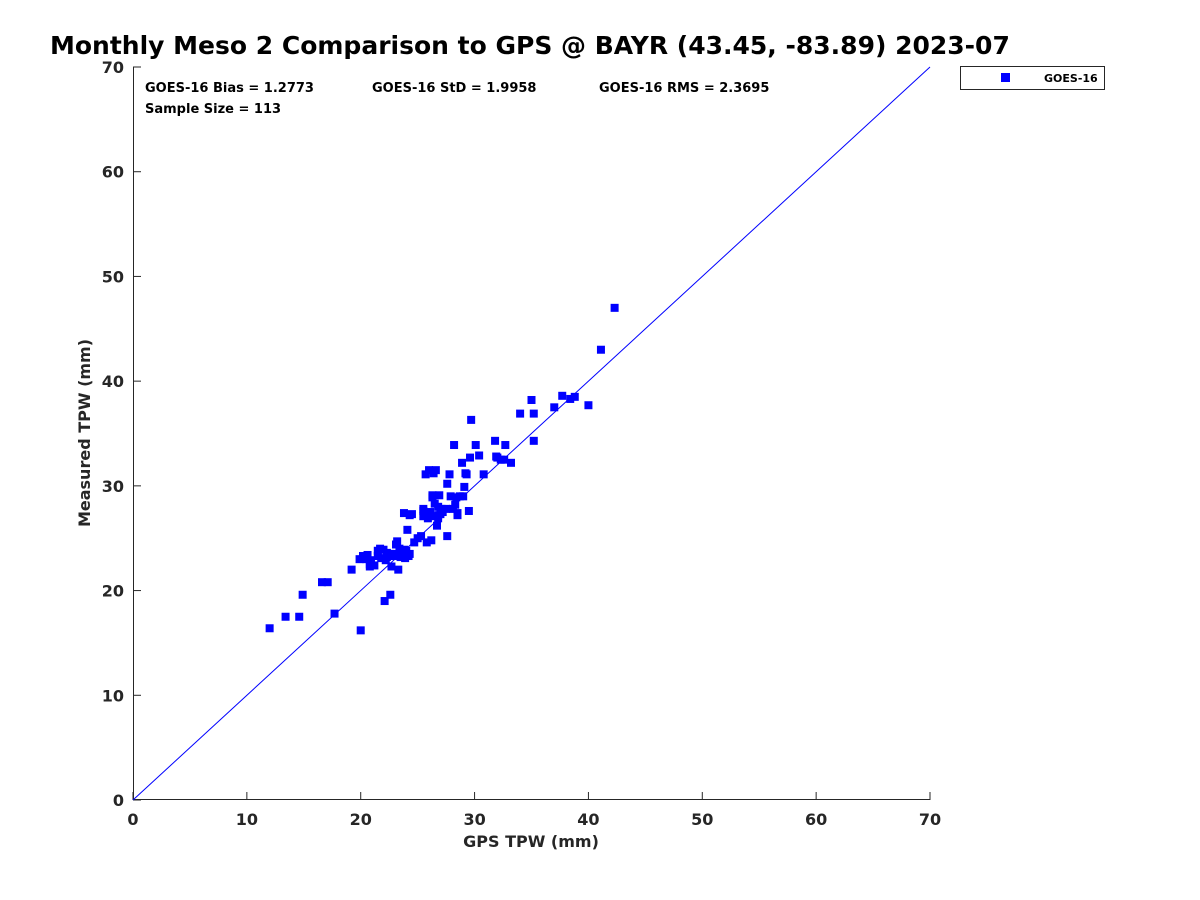 This screenshot has height=900, width=1200. What do you see at coordinates (118, 800) in the screenshot?
I see `y-tick-label: 0` at bounding box center [118, 800].